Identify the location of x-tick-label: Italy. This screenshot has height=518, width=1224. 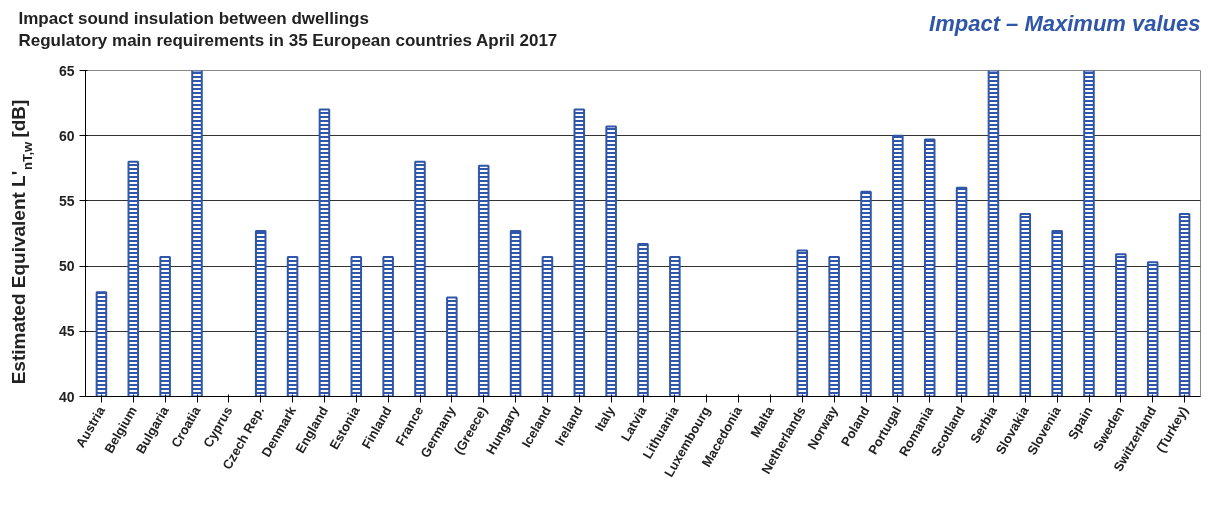
(605, 418).